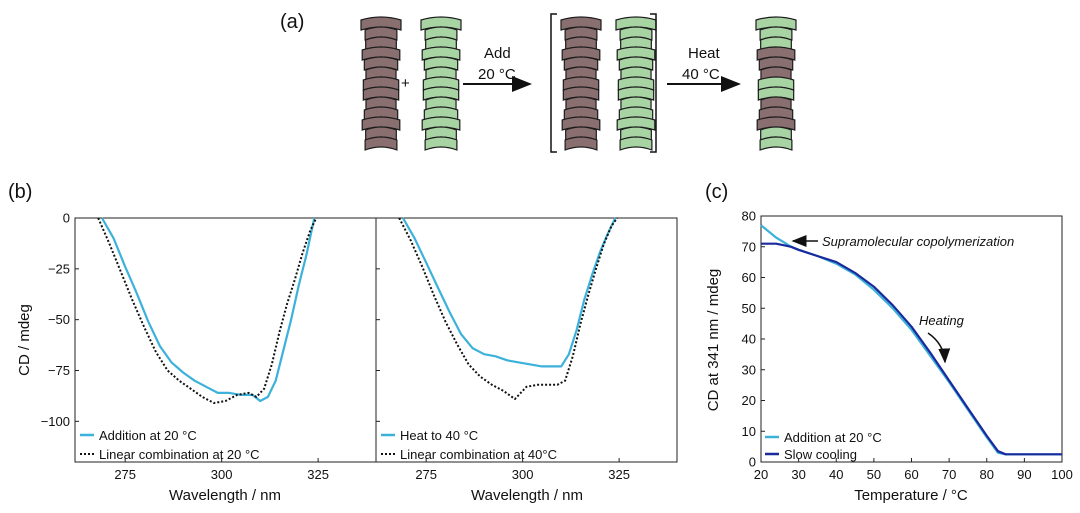 The width and height of the screenshot is (1080, 513). Describe the element at coordinates (20, 192) in the screenshot. I see `panel-label-b: (b)` at that location.